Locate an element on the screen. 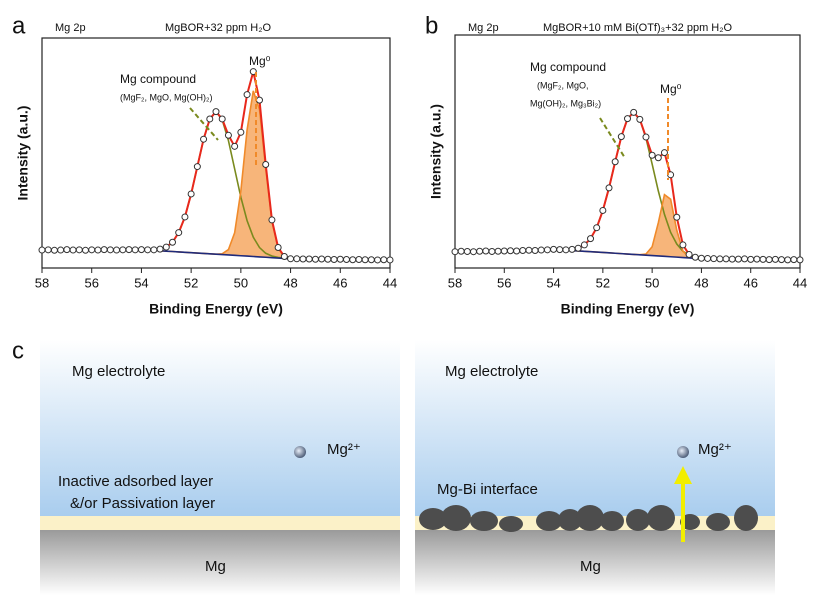 Image resolution: width=814 pixels, height=595 pixels. x-axis-label: Binding Energy (eV) is located at coordinates (628, 309).